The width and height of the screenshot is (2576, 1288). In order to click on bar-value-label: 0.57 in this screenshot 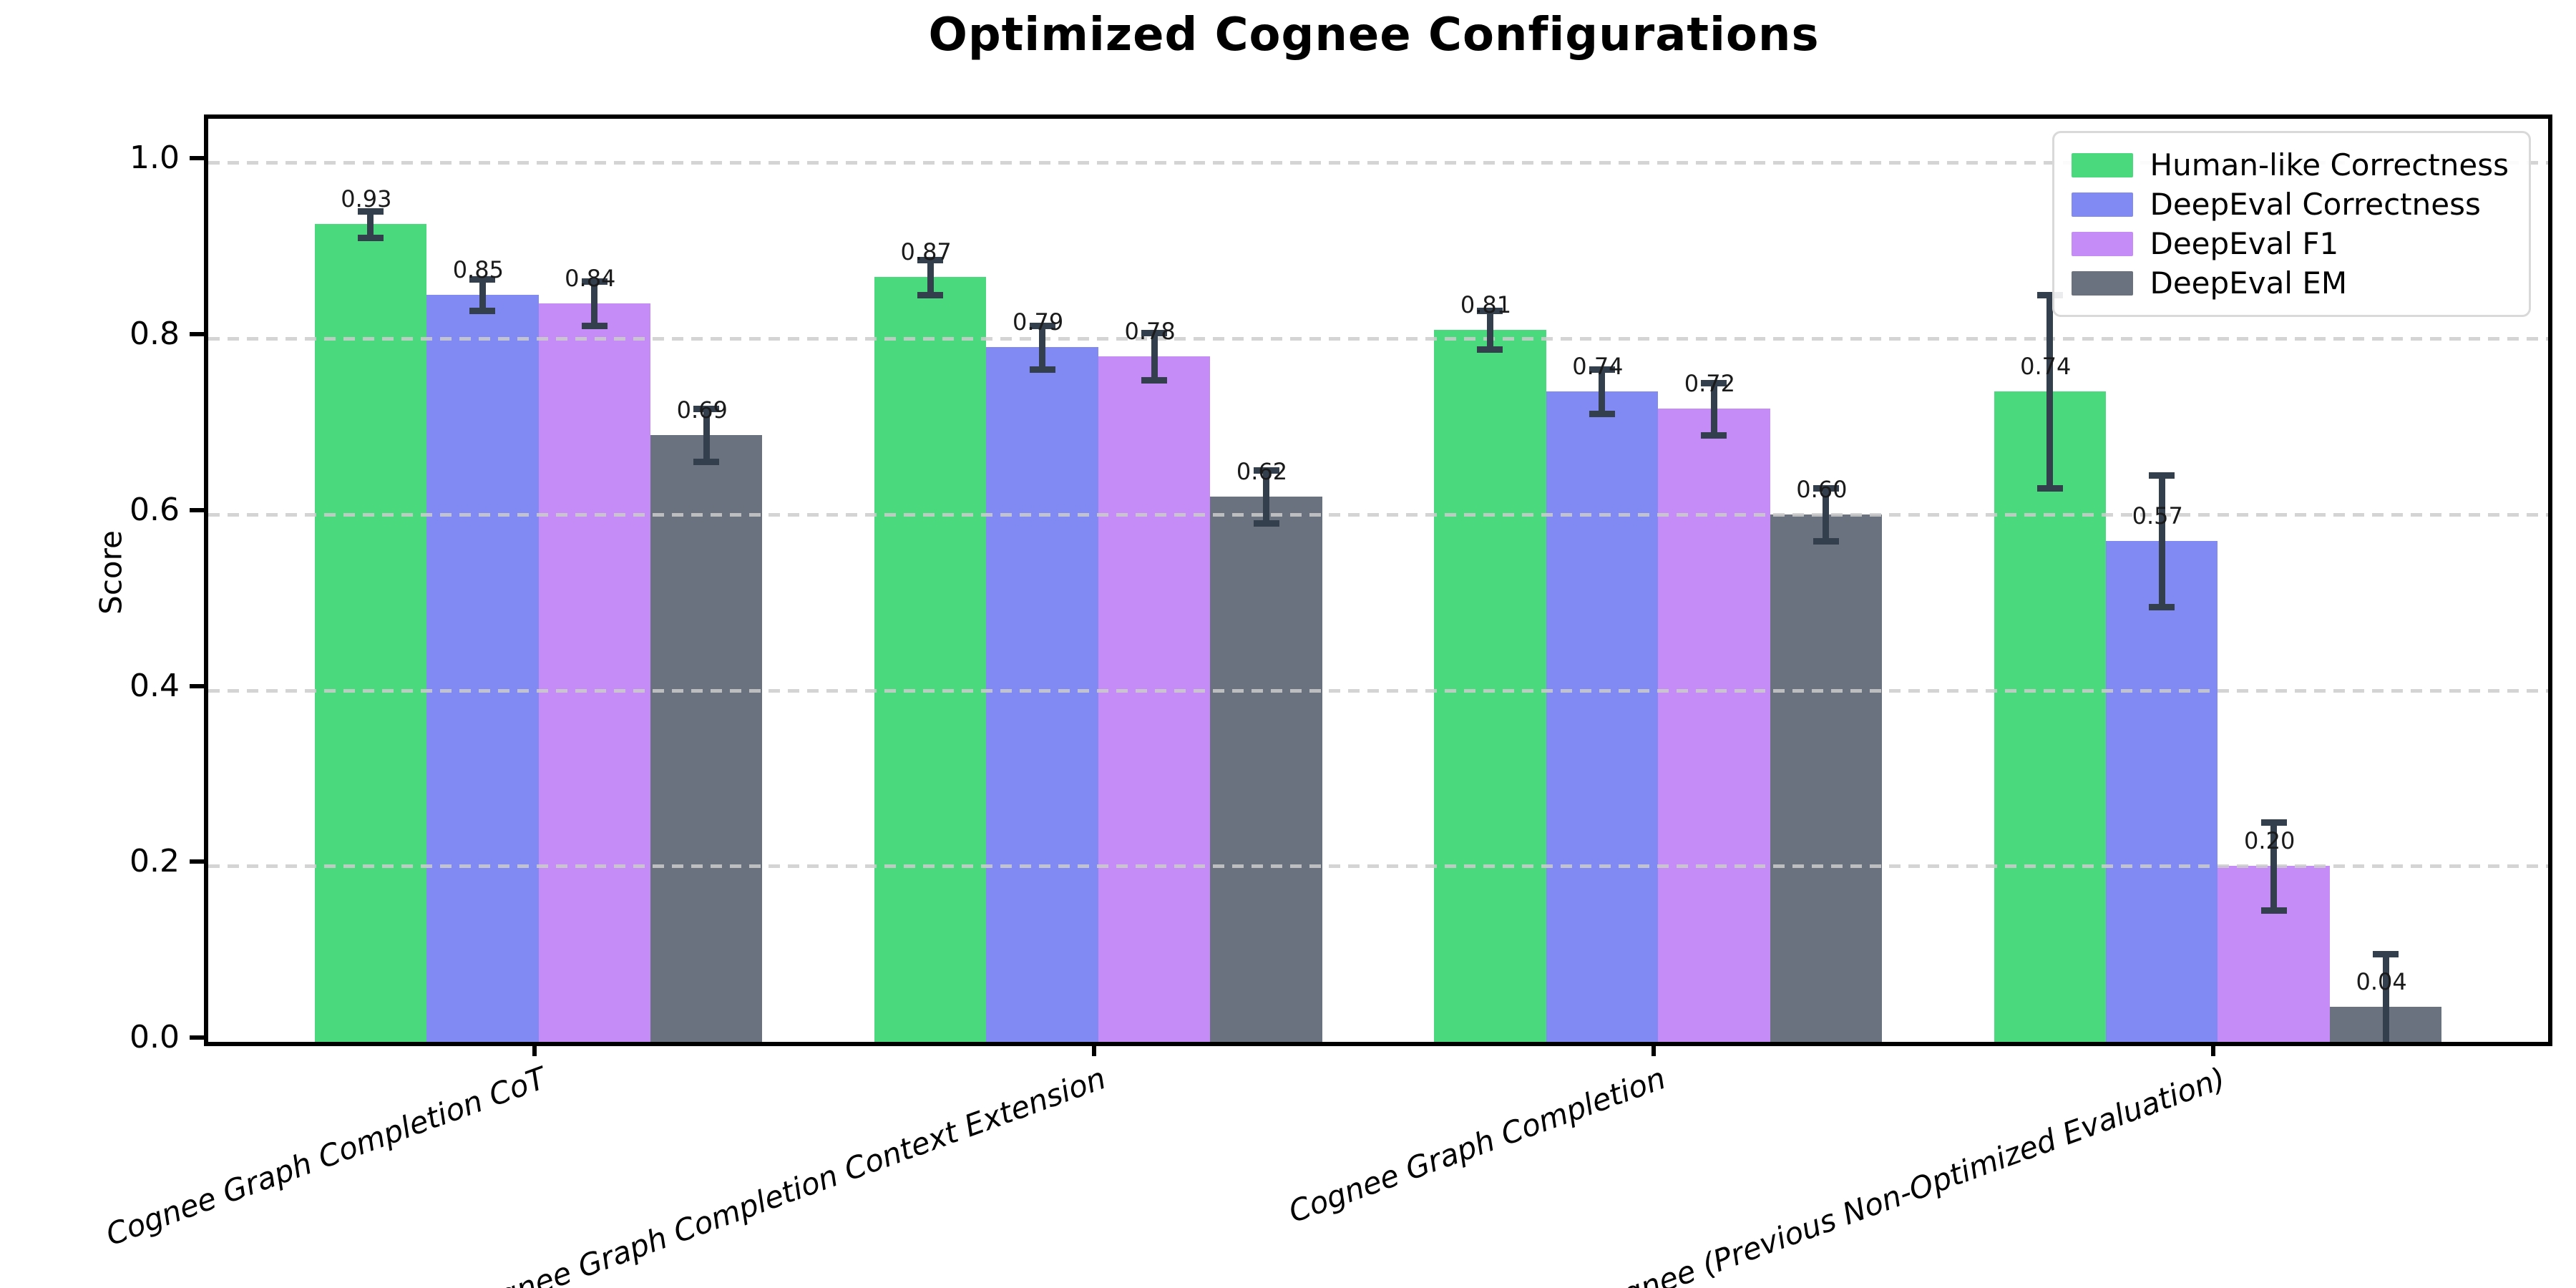, I will do `click(2157, 516)`.